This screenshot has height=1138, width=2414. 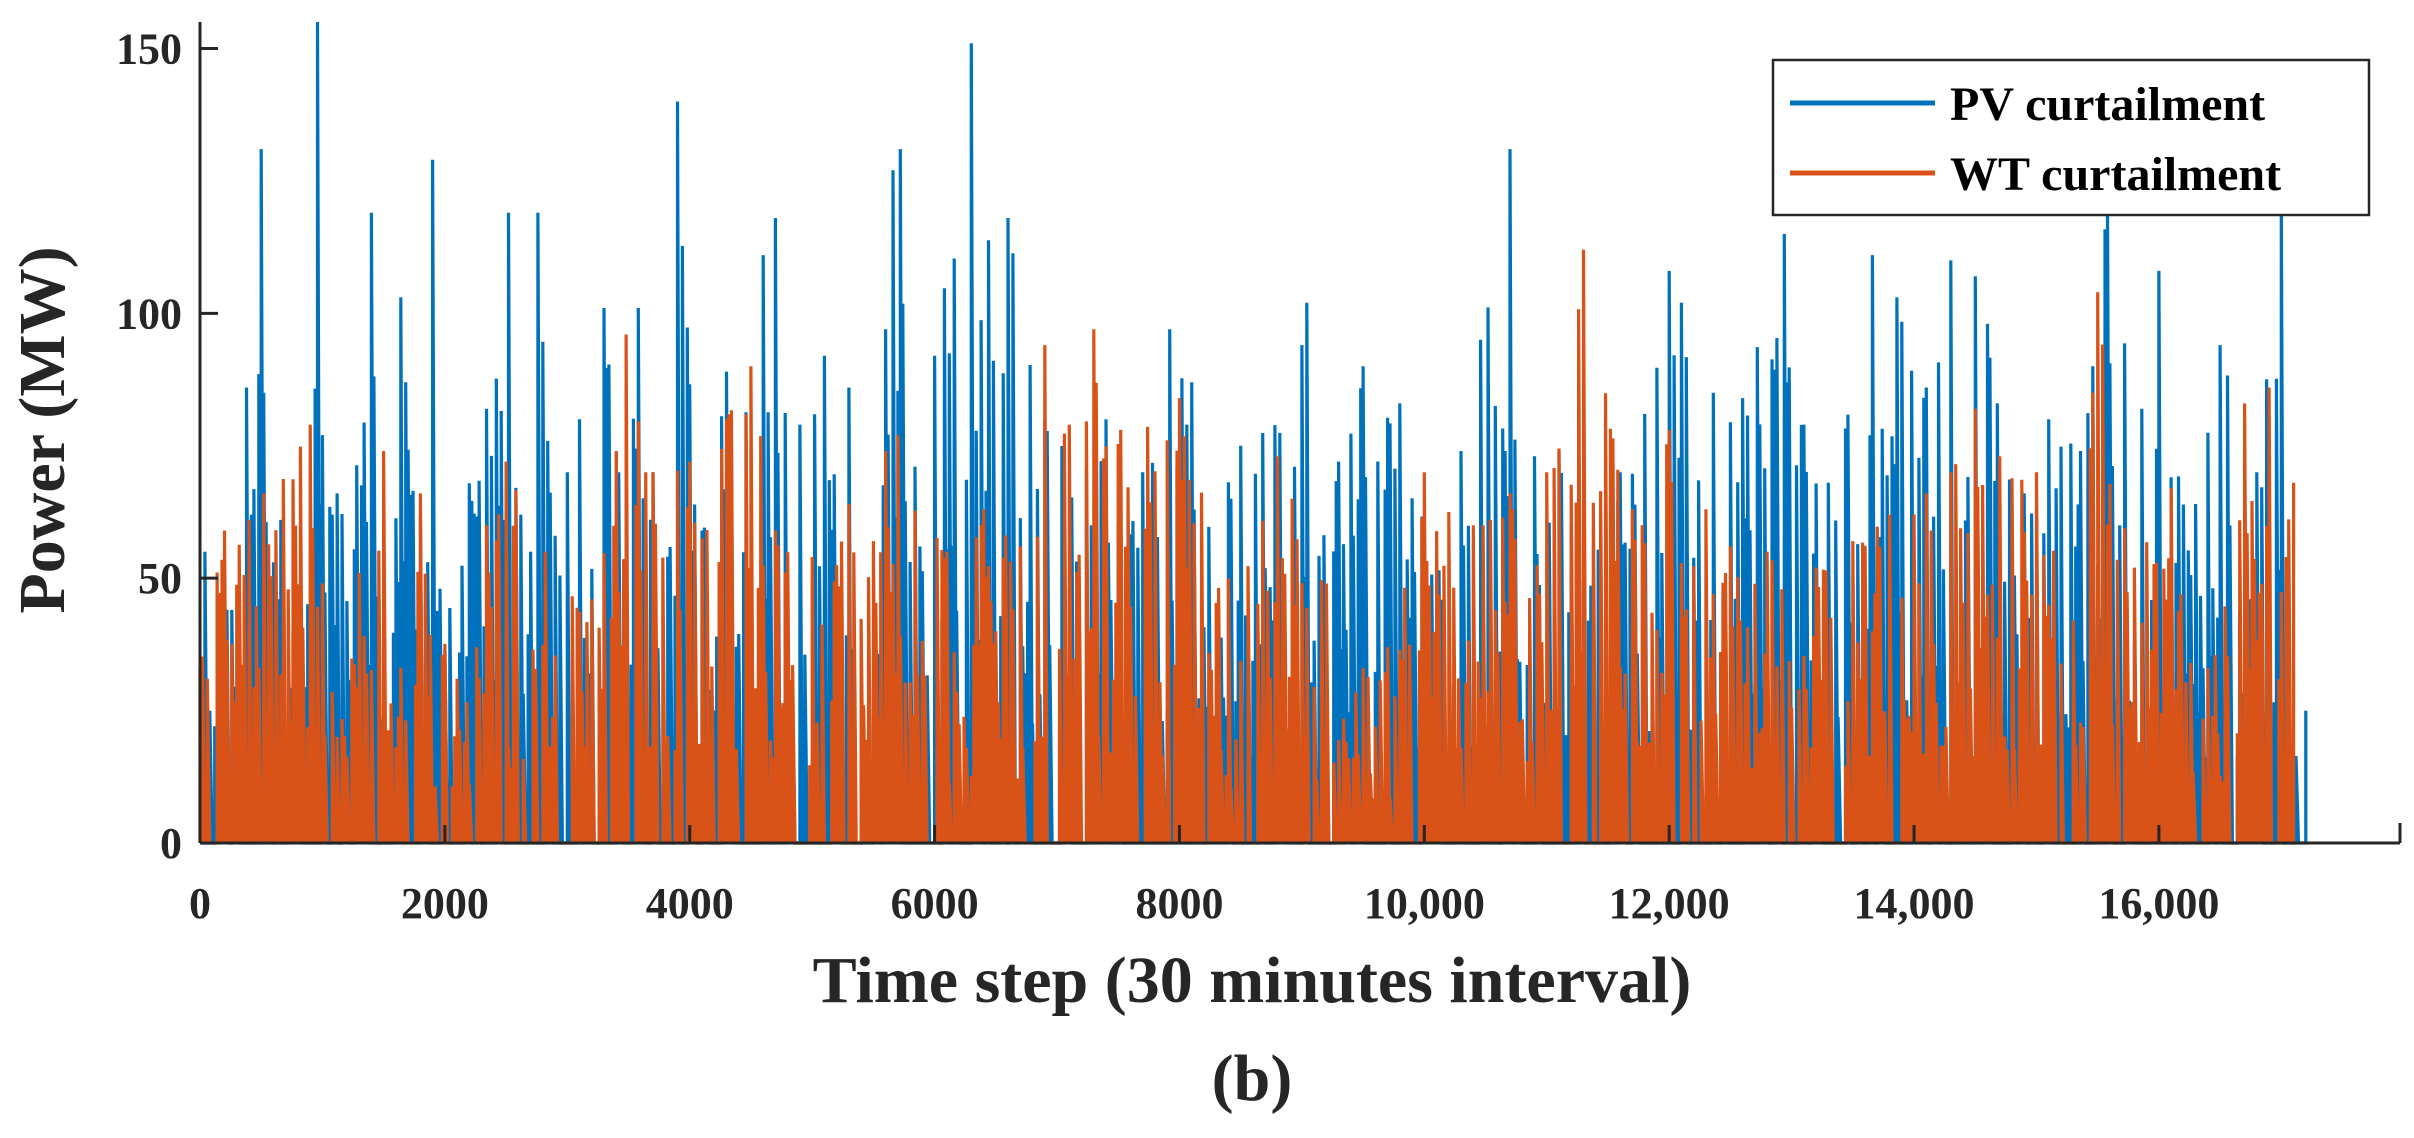 What do you see at coordinates (171, 843) in the screenshot?
I see `y-tick-label: 0` at bounding box center [171, 843].